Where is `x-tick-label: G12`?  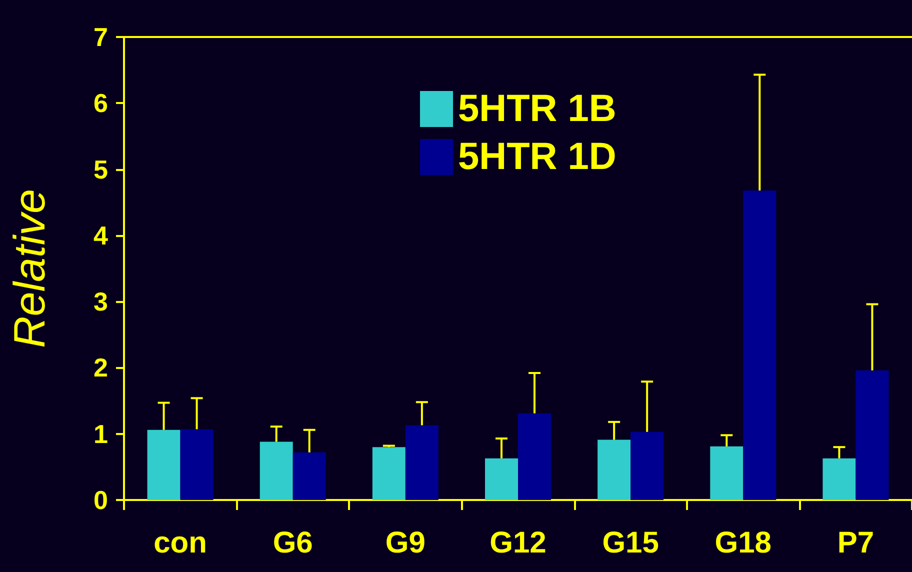 x-tick-label: G12 is located at coordinates (518, 543).